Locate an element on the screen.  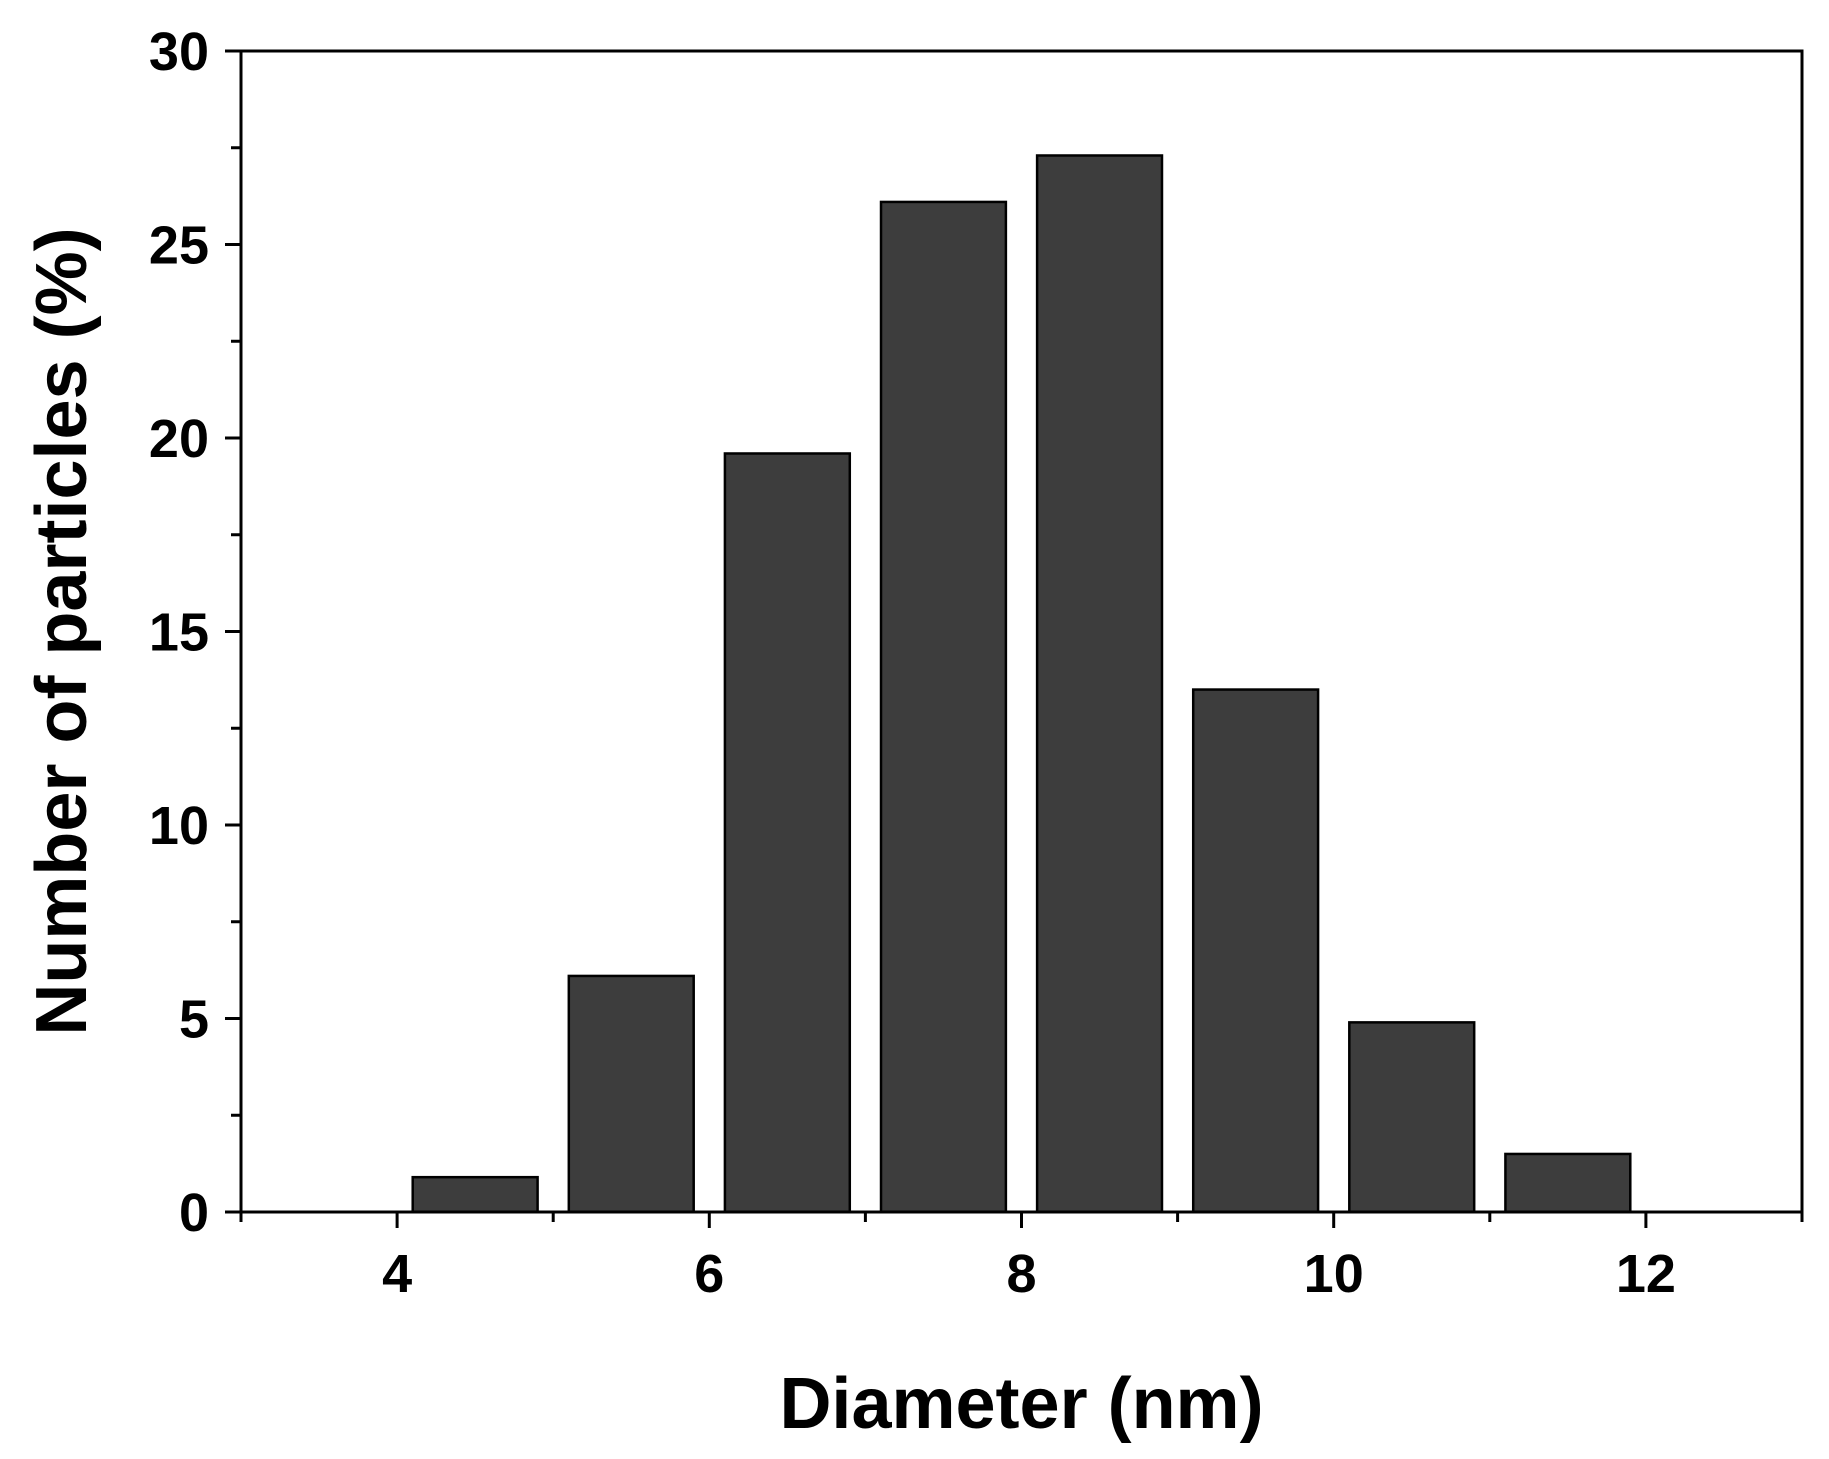
y-tick-label: 10 is located at coordinates (179, 826).